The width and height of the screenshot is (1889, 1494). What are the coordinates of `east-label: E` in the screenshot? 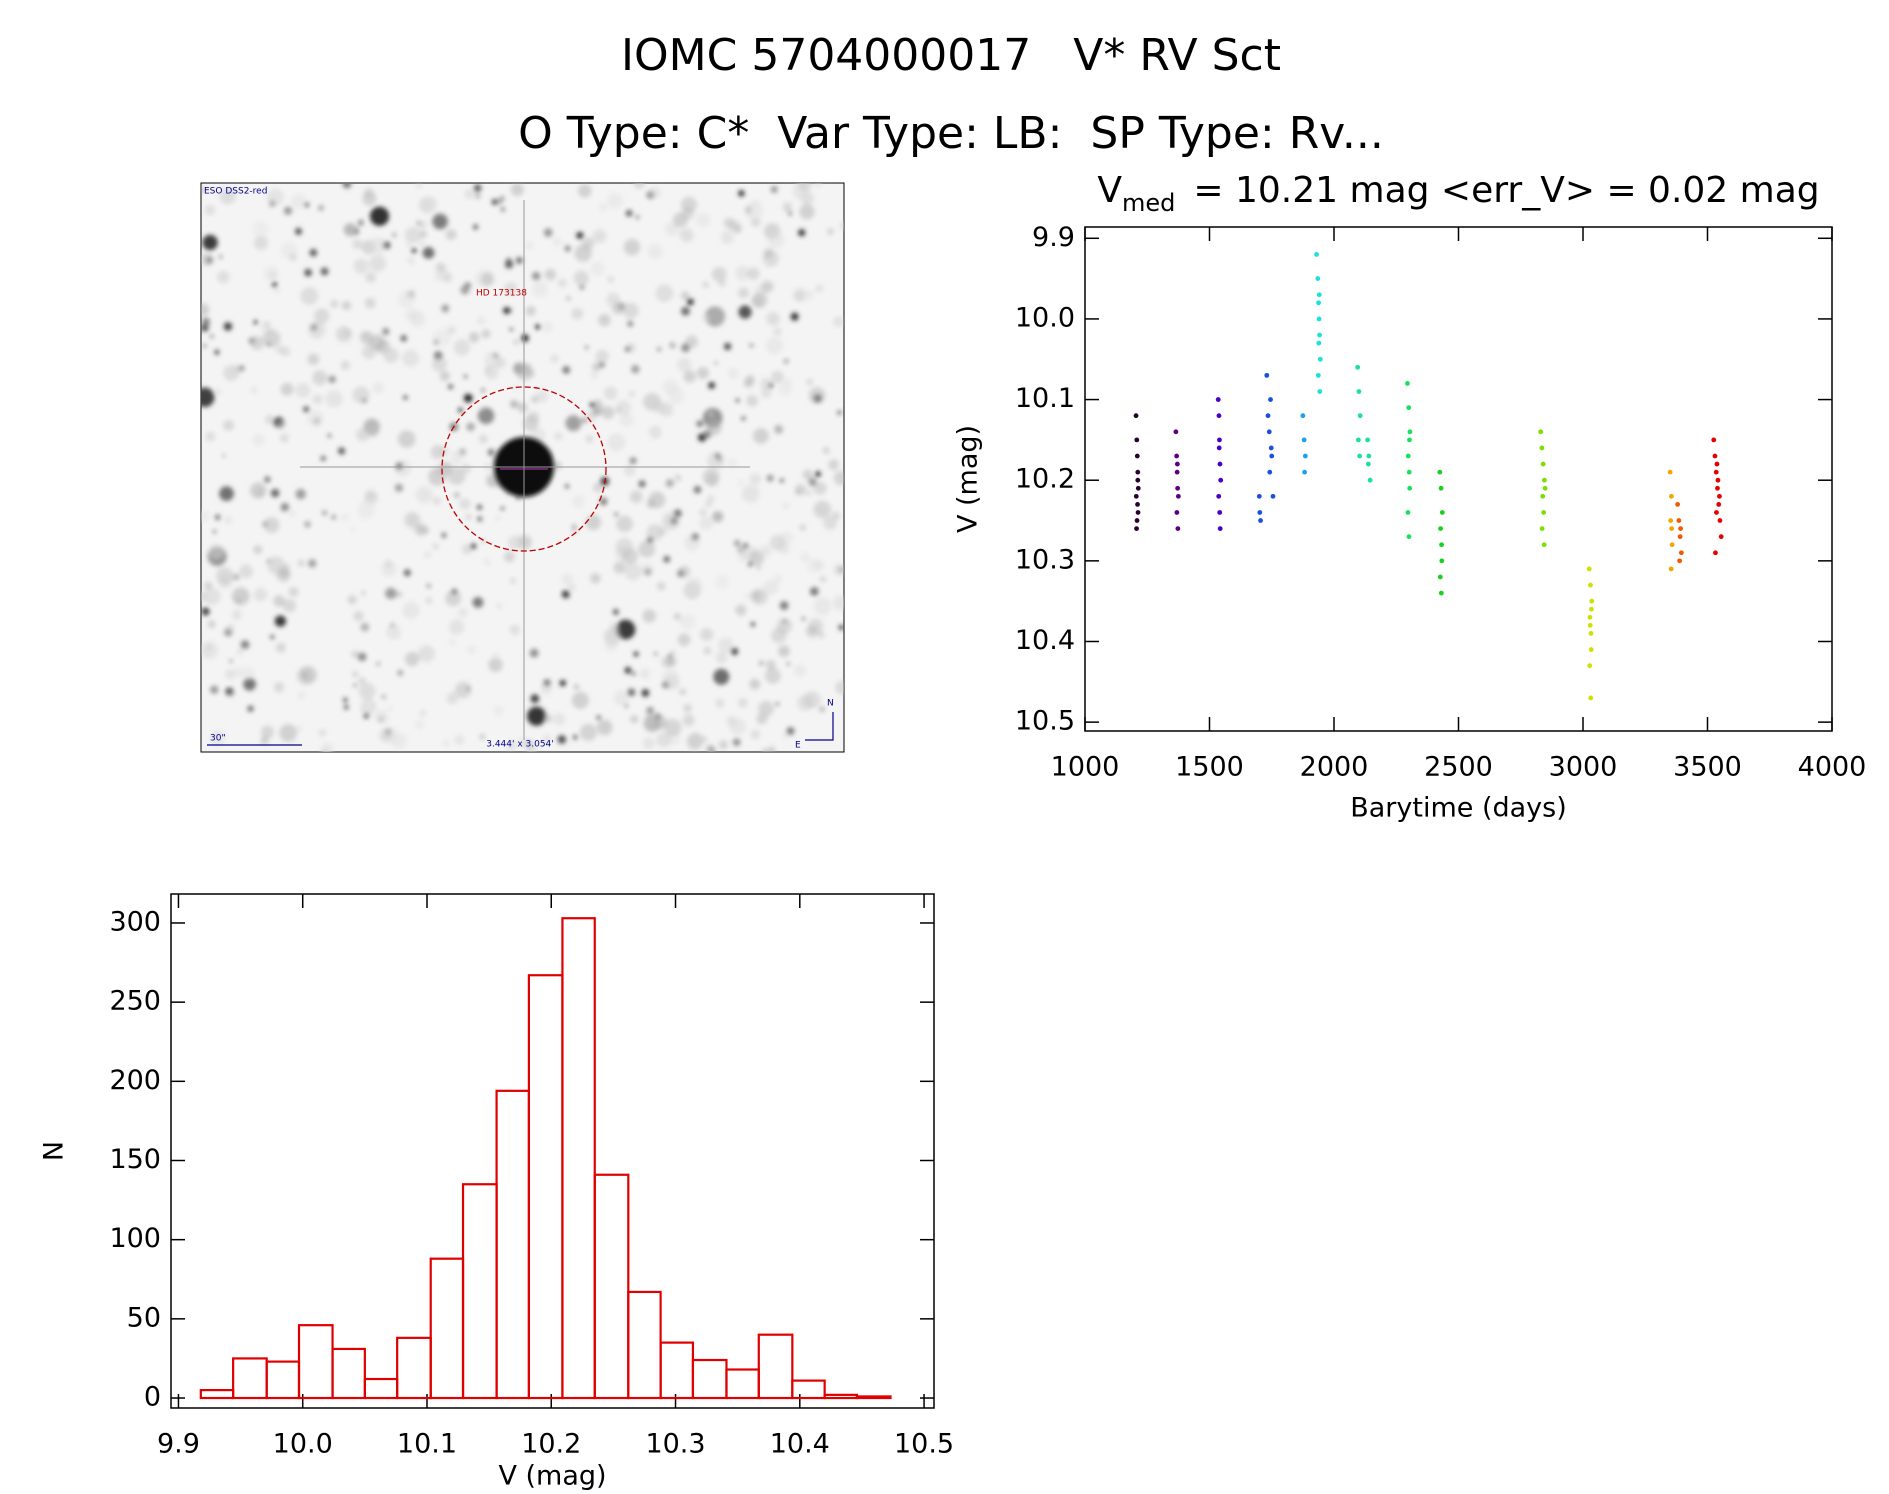 It's located at (798, 746).